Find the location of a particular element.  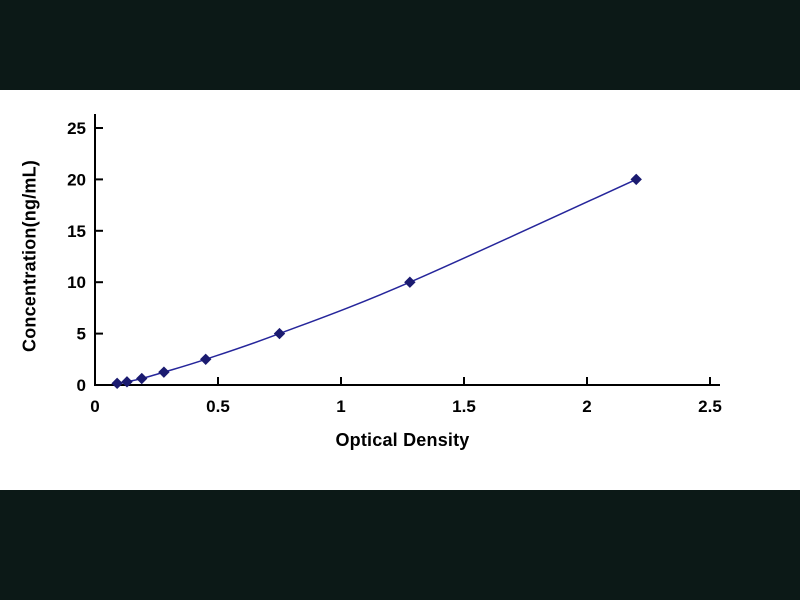

x-tick-label: 2 is located at coordinates (586, 406).